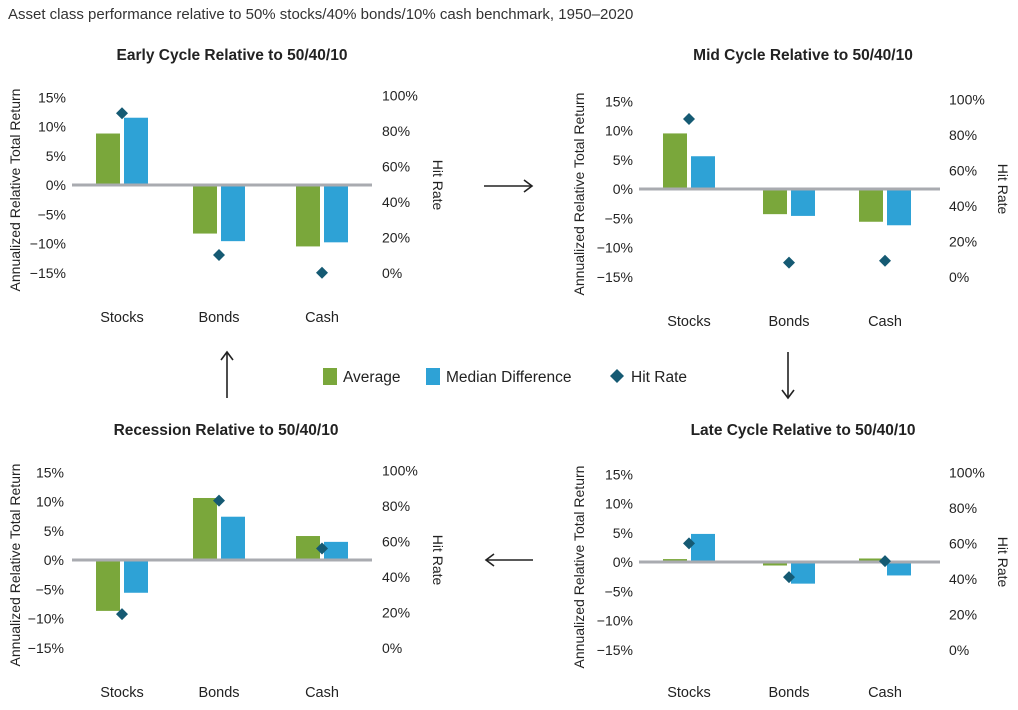 The image size is (1018, 710). What do you see at coordinates (232, 55) in the screenshot?
I see `panel-title: Early Cycle Relative to 50/40/10` at bounding box center [232, 55].